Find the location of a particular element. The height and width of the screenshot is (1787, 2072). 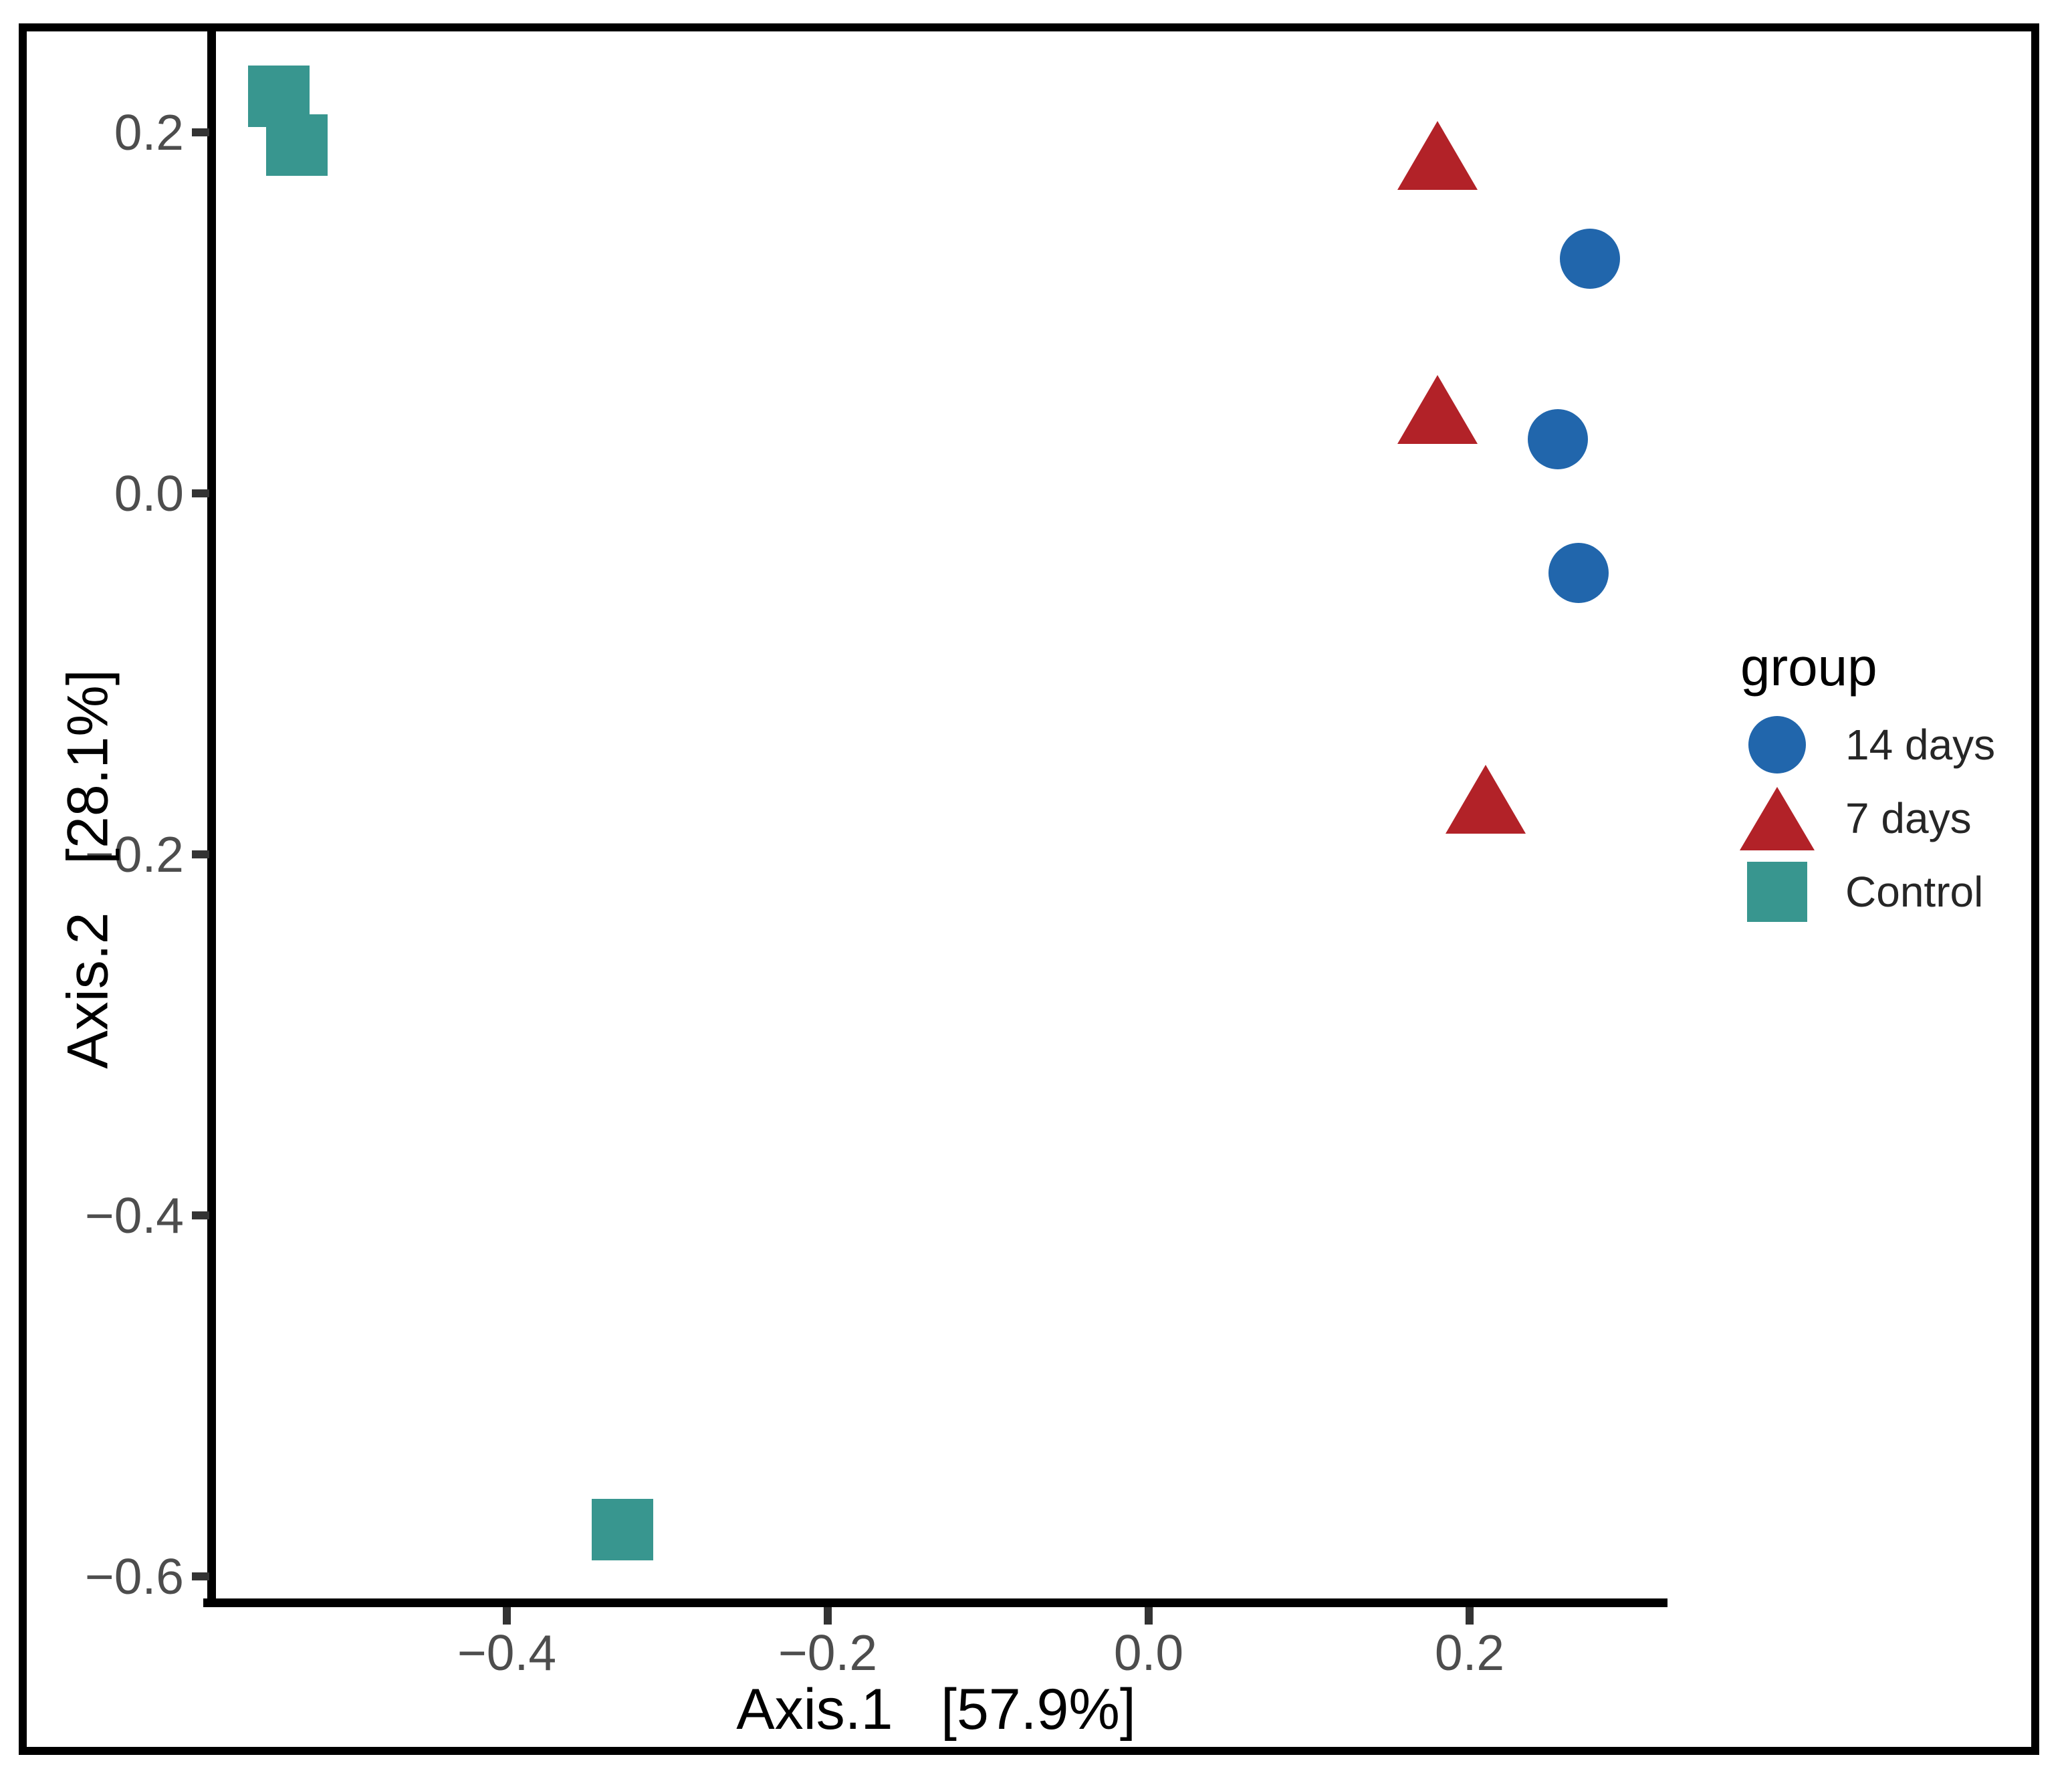

square-legend-glyph is located at coordinates (1776, 892).